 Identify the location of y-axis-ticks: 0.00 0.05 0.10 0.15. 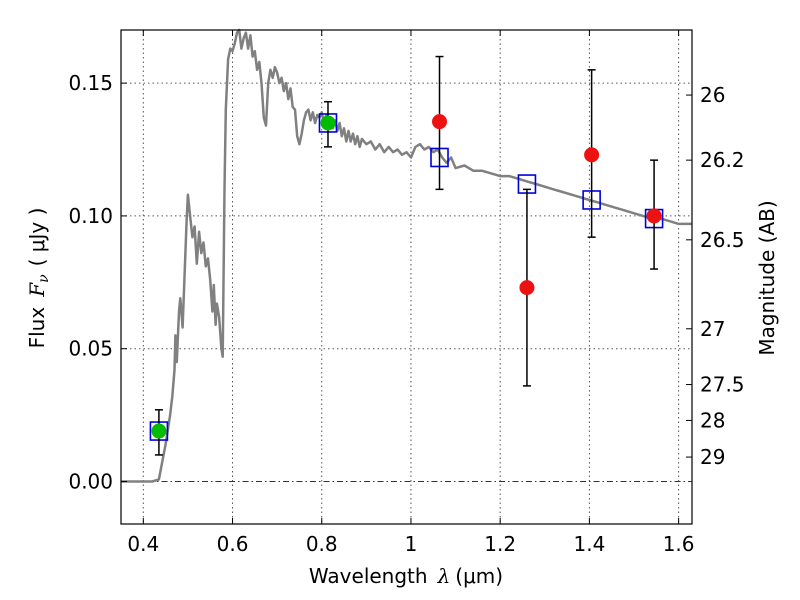
(97, 282).